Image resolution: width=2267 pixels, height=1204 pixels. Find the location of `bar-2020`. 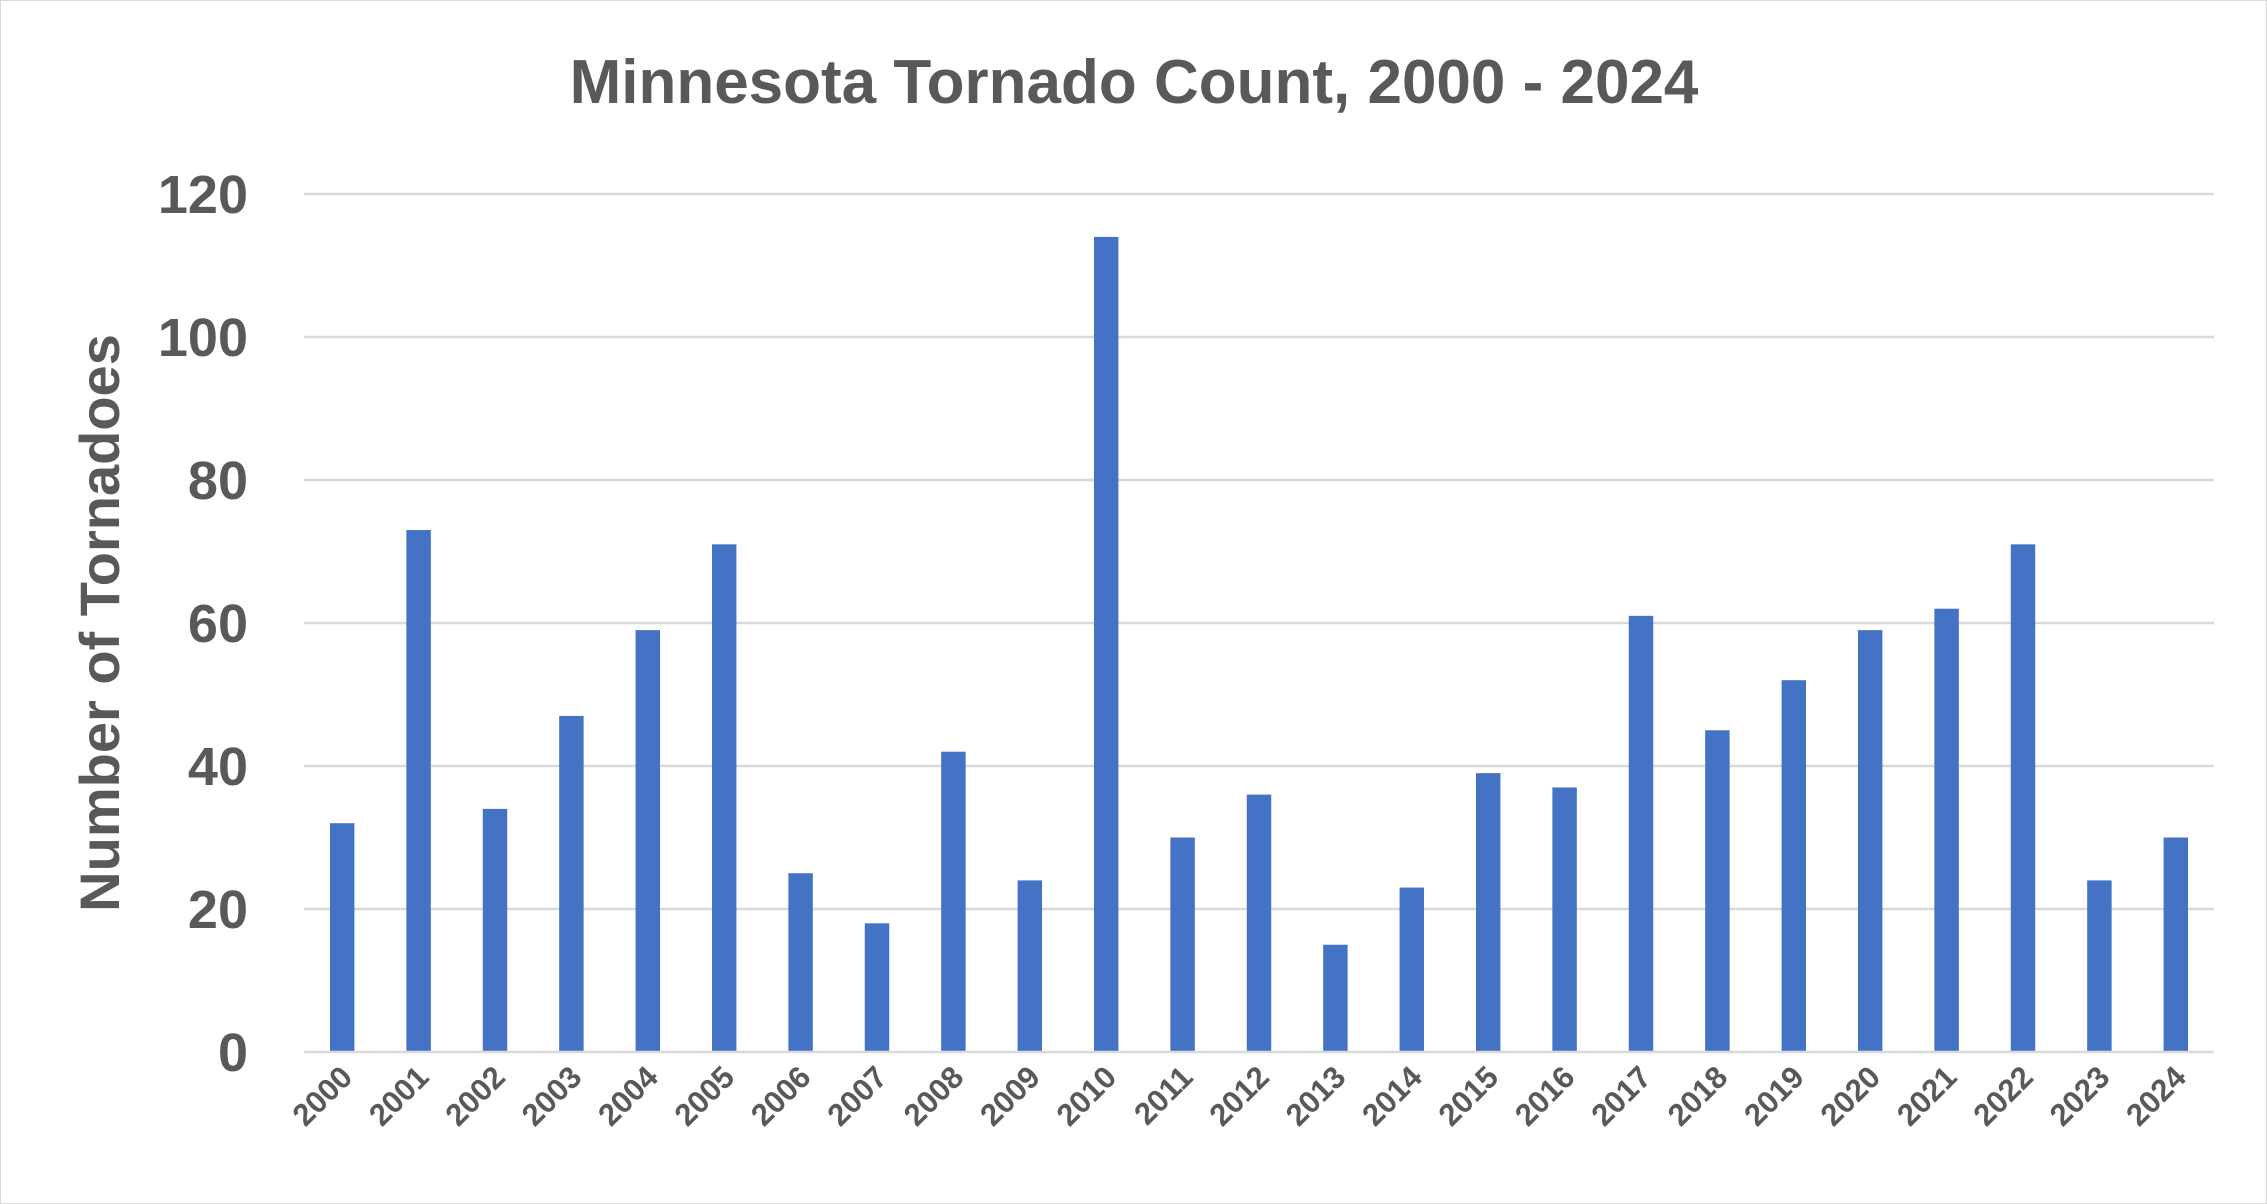

bar-2020 is located at coordinates (1870, 841).